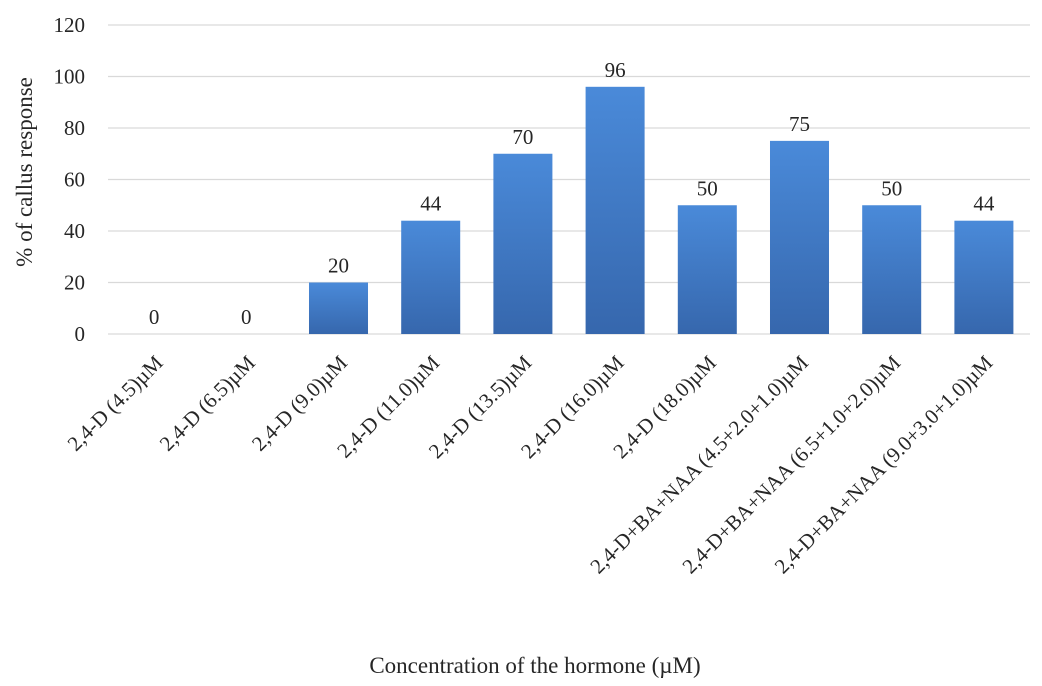 The width and height of the screenshot is (1042, 686). I want to click on data-label-3: 20, so click(338, 266).